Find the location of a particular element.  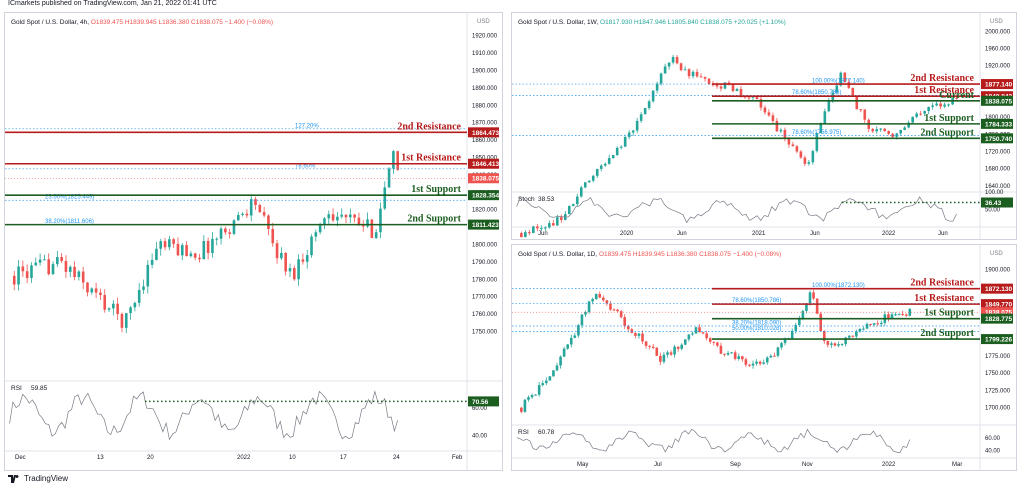

y-tick-label: 1770.000 is located at coordinates (485, 298).